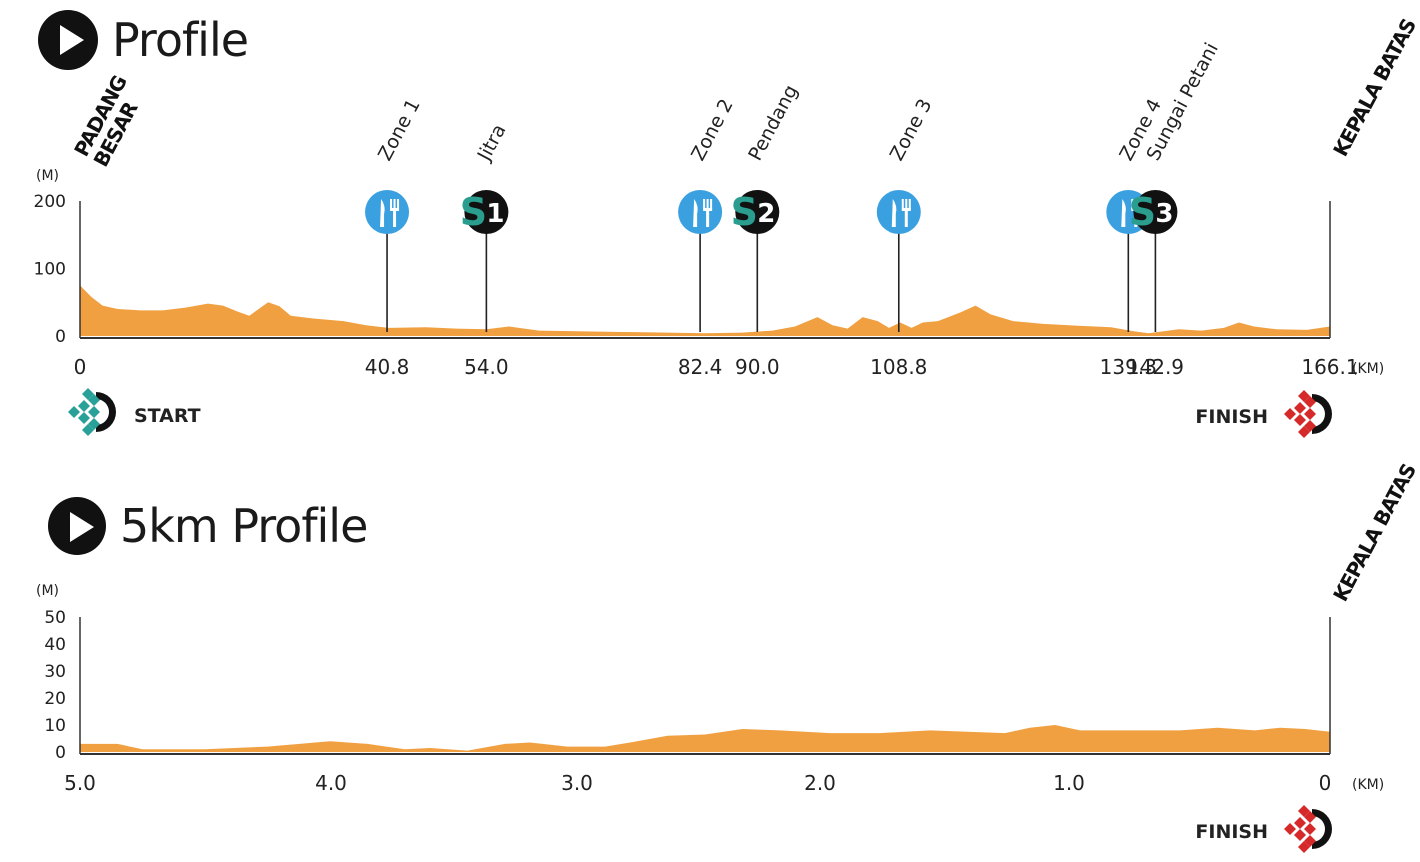 This screenshot has height=862, width=1420. Describe the element at coordinates (167, 416) in the screenshot. I see `start-label: START` at that location.